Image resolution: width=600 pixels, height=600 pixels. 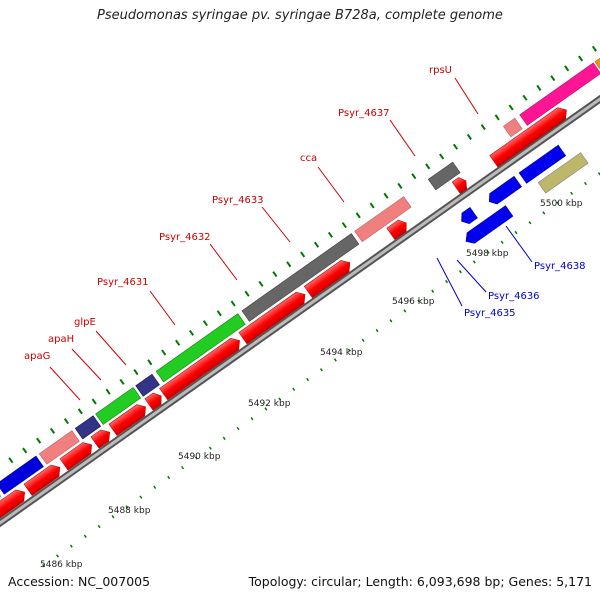 What do you see at coordinates (79, 581) in the screenshot?
I see `accession-text: Accession: NC_007005` at bounding box center [79, 581].